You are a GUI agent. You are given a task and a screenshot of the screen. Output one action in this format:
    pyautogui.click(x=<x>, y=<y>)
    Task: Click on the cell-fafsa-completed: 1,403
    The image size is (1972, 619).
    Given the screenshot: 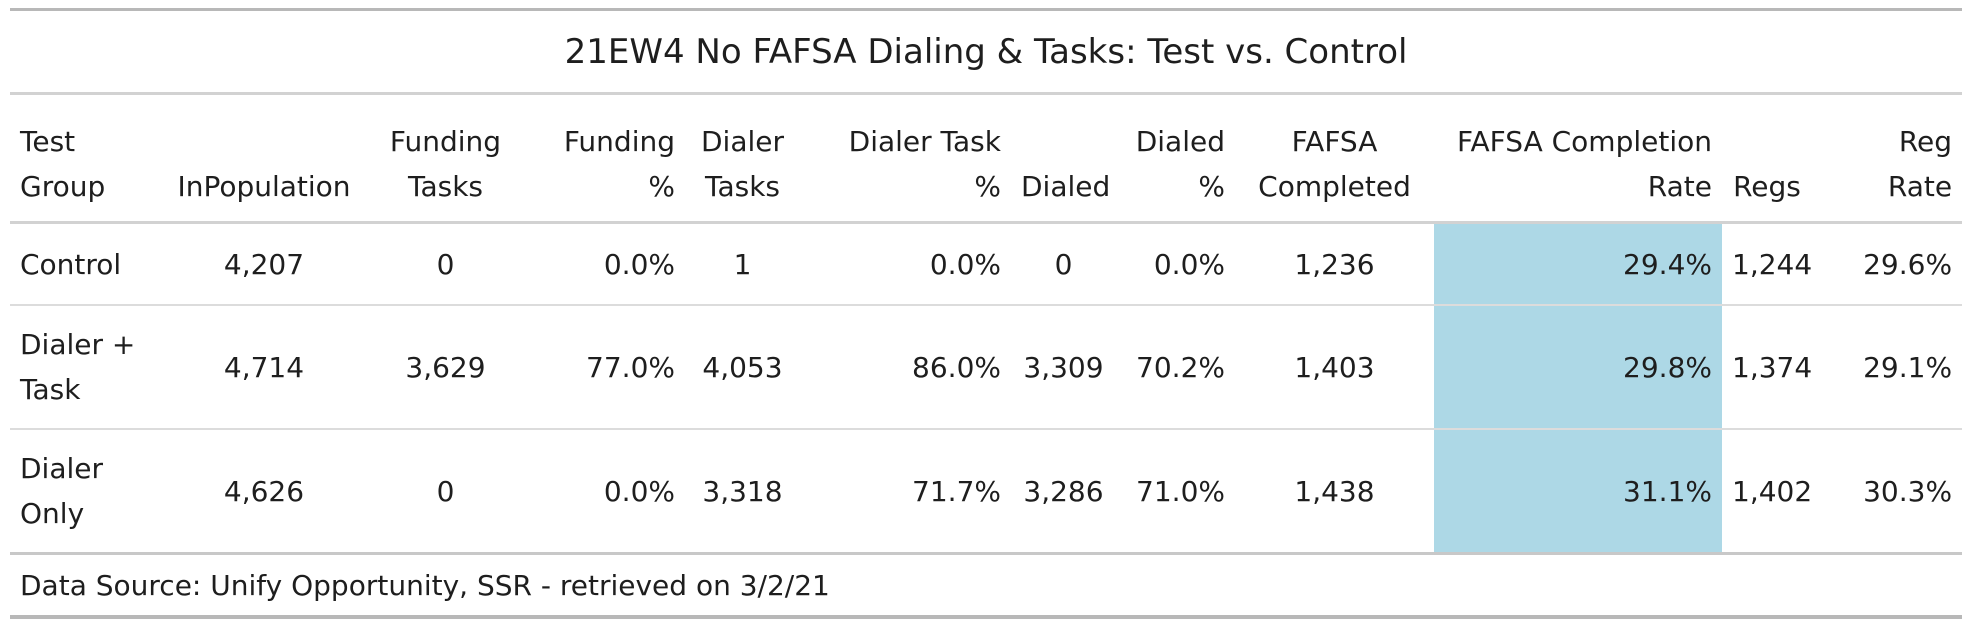 What is the action you would take?
    pyautogui.click(x=1334, y=367)
    